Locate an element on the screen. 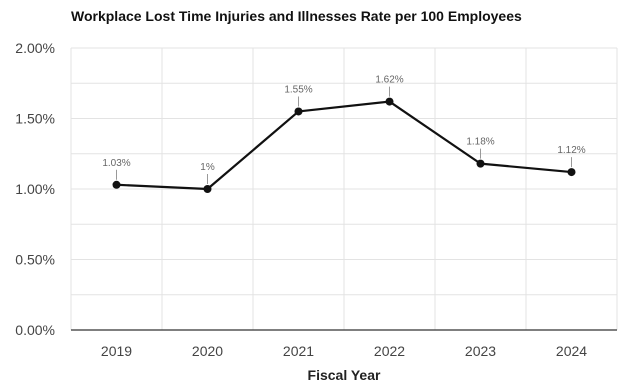  y-tick-label: 0.50% is located at coordinates (35, 260).